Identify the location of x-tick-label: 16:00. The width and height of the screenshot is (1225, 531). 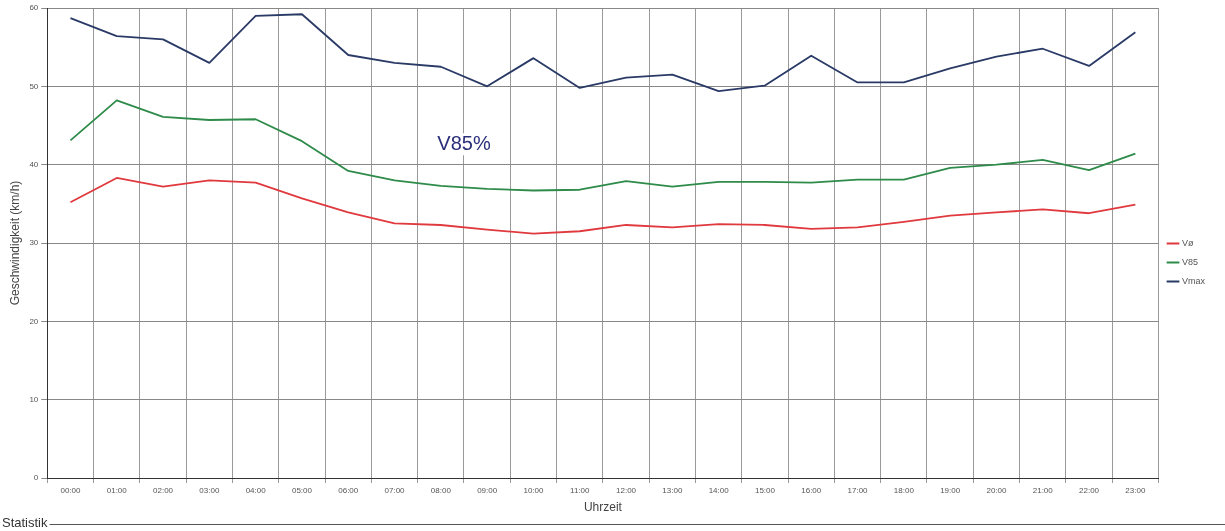
(811, 490).